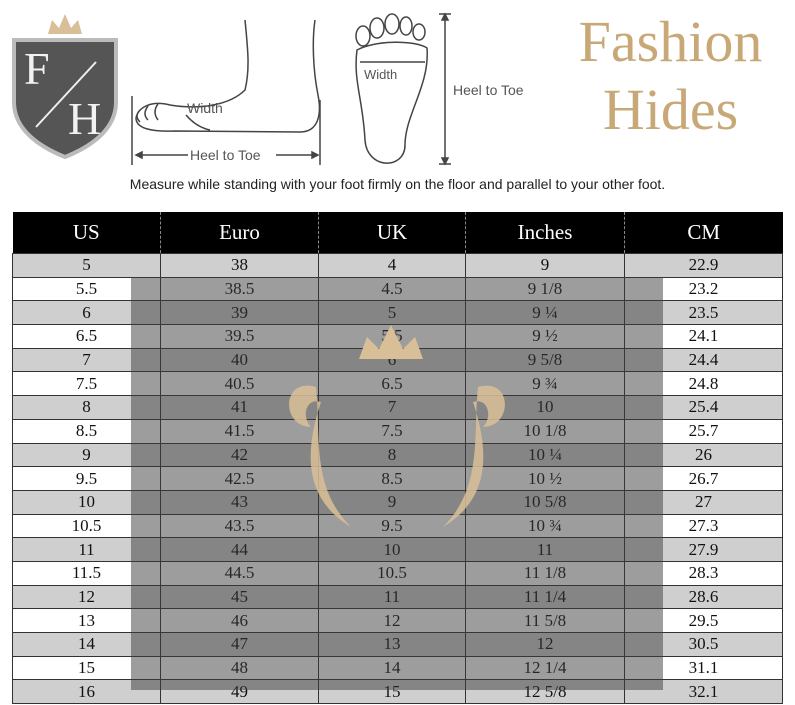  What do you see at coordinates (225, 155) in the screenshot?
I see `side-heel-to-toe-label: Heel to Toe` at bounding box center [225, 155].